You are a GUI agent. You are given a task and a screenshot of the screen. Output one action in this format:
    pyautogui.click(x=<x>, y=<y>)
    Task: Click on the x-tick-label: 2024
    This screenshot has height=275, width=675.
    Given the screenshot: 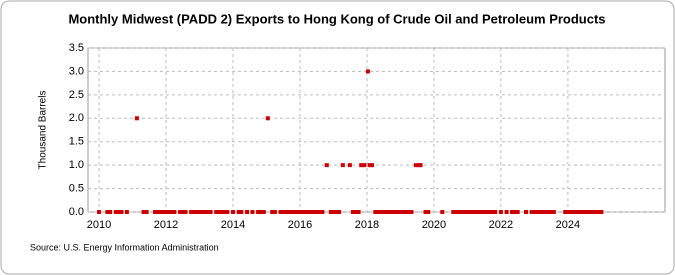 What is the action you would take?
    pyautogui.click(x=568, y=225)
    